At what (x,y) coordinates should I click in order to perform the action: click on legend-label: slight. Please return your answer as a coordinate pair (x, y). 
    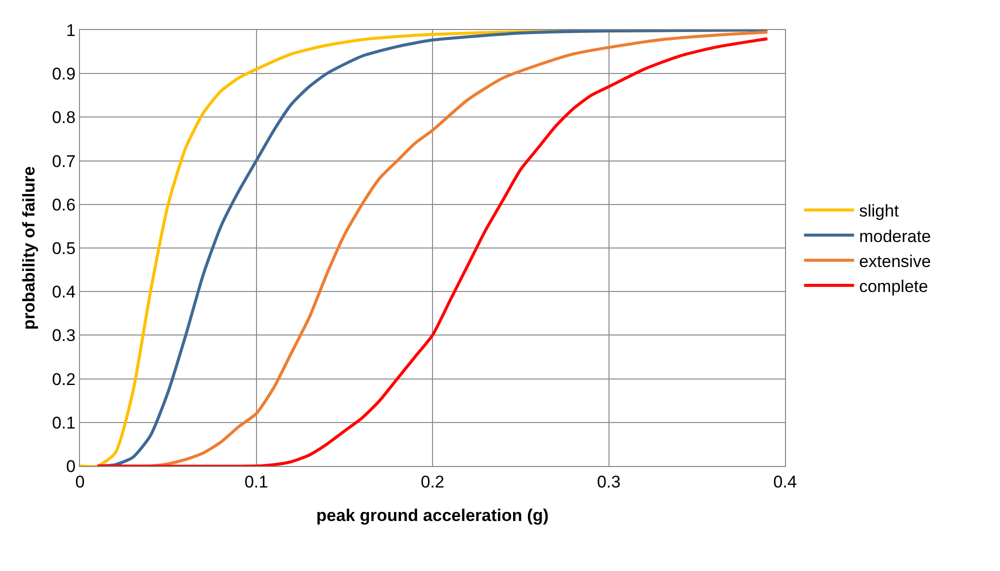
    Looking at the image, I should click on (879, 211).